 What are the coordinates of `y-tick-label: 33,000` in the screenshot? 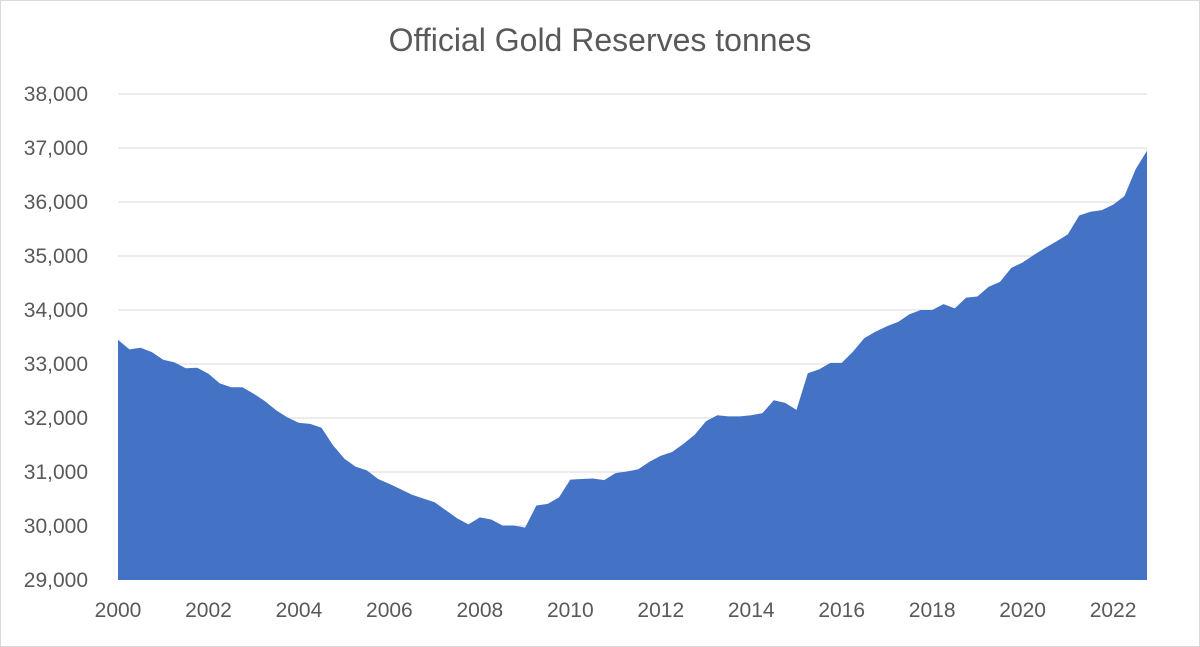 It's located at (56, 364).